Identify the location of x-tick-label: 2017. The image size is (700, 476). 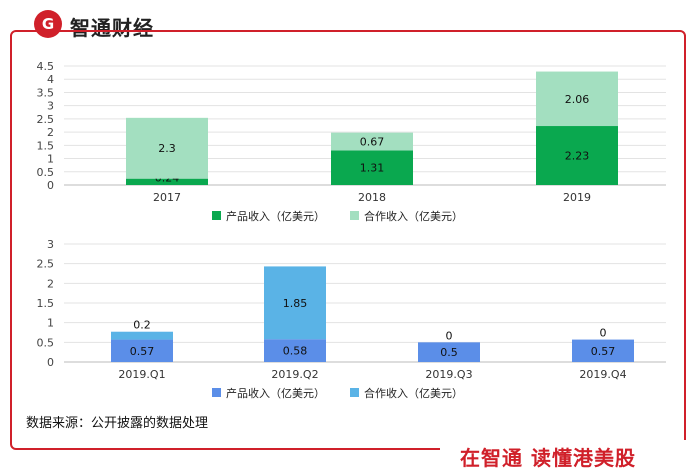
(167, 197).